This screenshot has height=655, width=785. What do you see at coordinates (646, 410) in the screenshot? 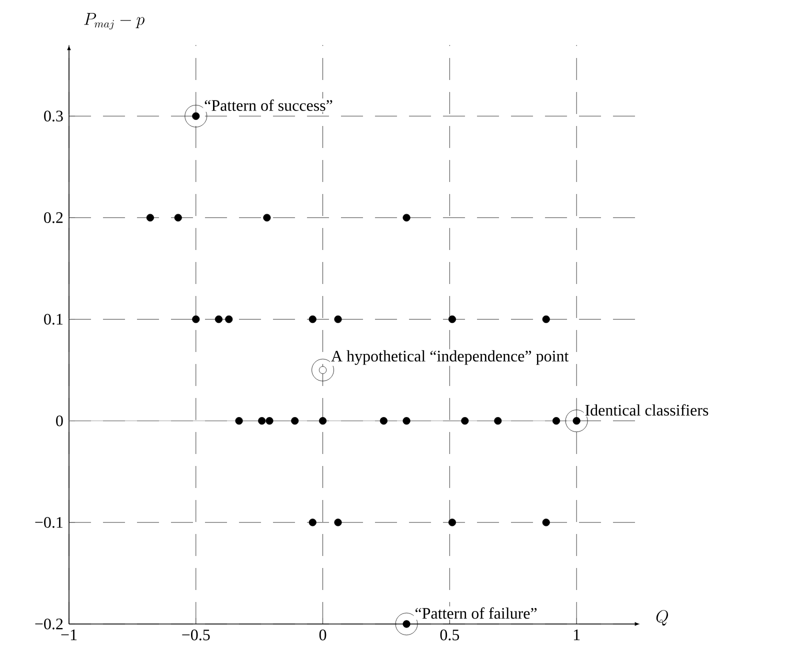
I see `annotation: Identical classifiers` at bounding box center [646, 410].